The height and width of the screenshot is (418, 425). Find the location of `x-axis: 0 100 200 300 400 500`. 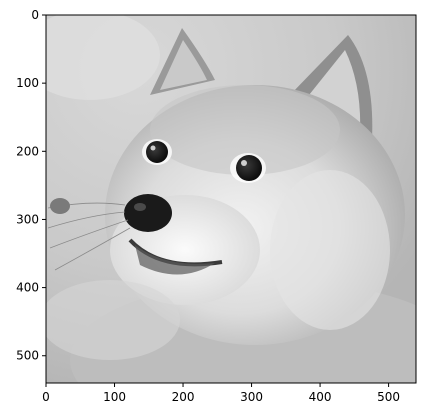

x-axis: 0 100 200 300 400 500 is located at coordinates (221, 393).